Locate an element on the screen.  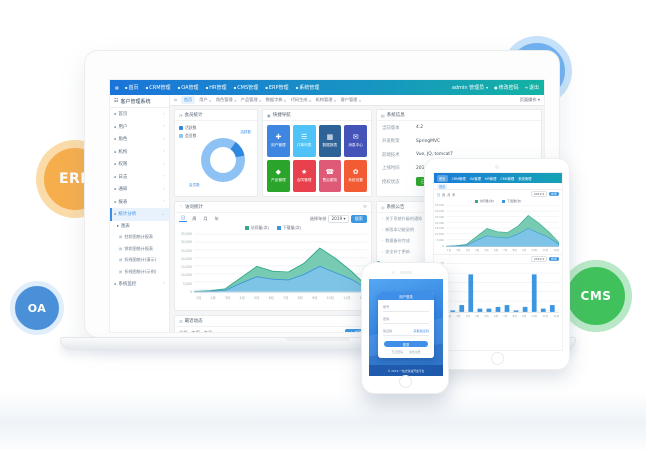
tablet-home-button is located at coordinates (497, 358).